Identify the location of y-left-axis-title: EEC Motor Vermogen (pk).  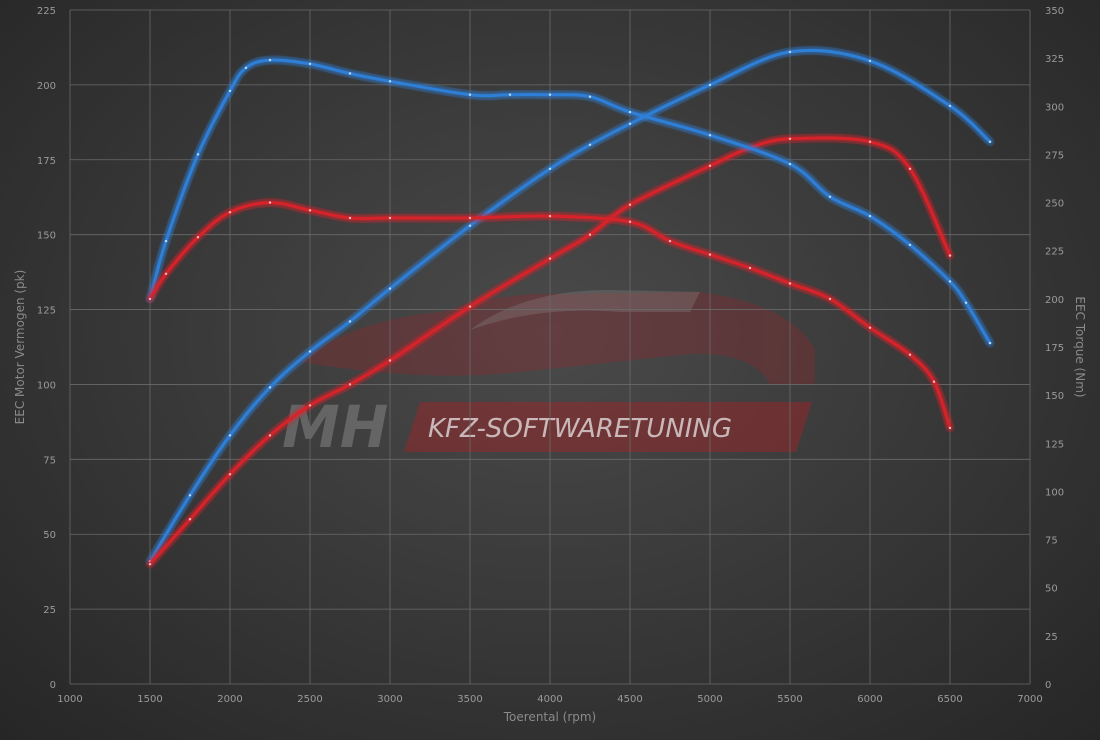
(20, 347).